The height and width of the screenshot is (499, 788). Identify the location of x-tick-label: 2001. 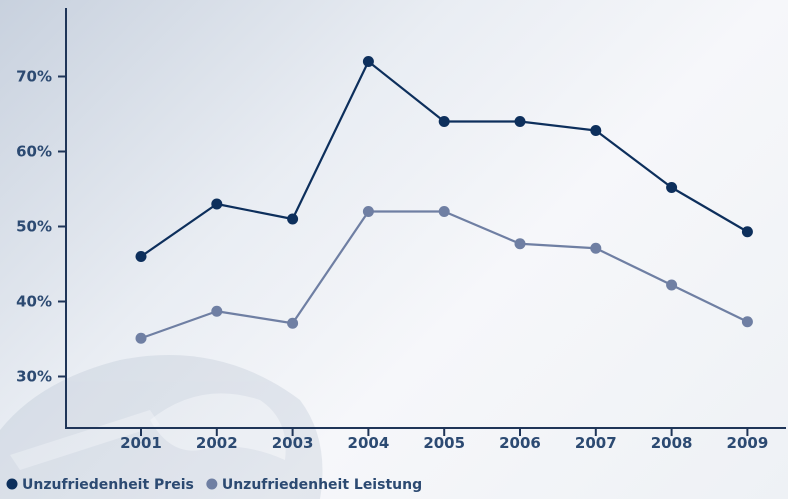
(141, 443).